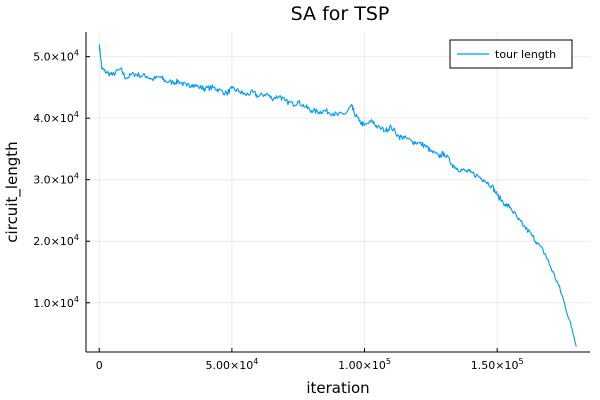 This screenshot has width=600, height=400. I want to click on y-tick-label: 4.0×10⁴, so click(56, 117).